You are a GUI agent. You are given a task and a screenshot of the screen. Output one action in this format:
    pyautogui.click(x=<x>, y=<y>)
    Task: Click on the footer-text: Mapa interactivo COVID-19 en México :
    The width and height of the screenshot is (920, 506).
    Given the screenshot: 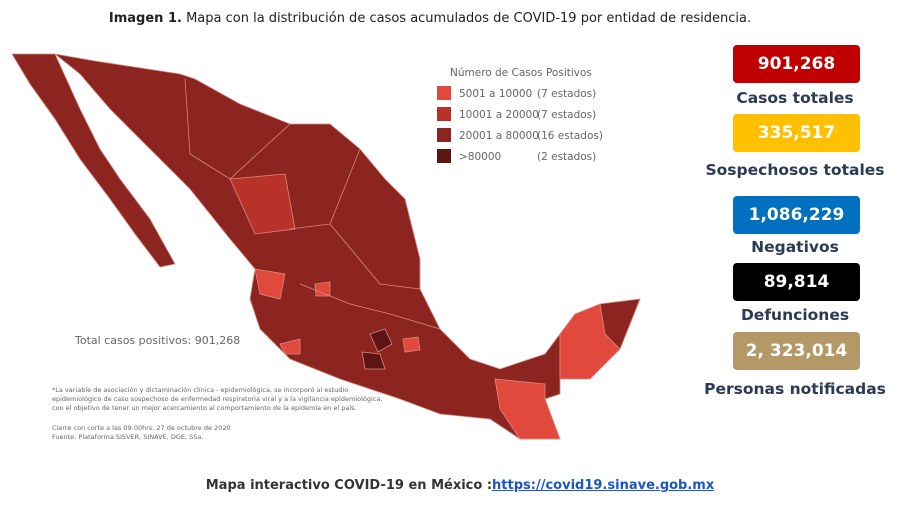 What is the action you would take?
    pyautogui.click(x=349, y=485)
    